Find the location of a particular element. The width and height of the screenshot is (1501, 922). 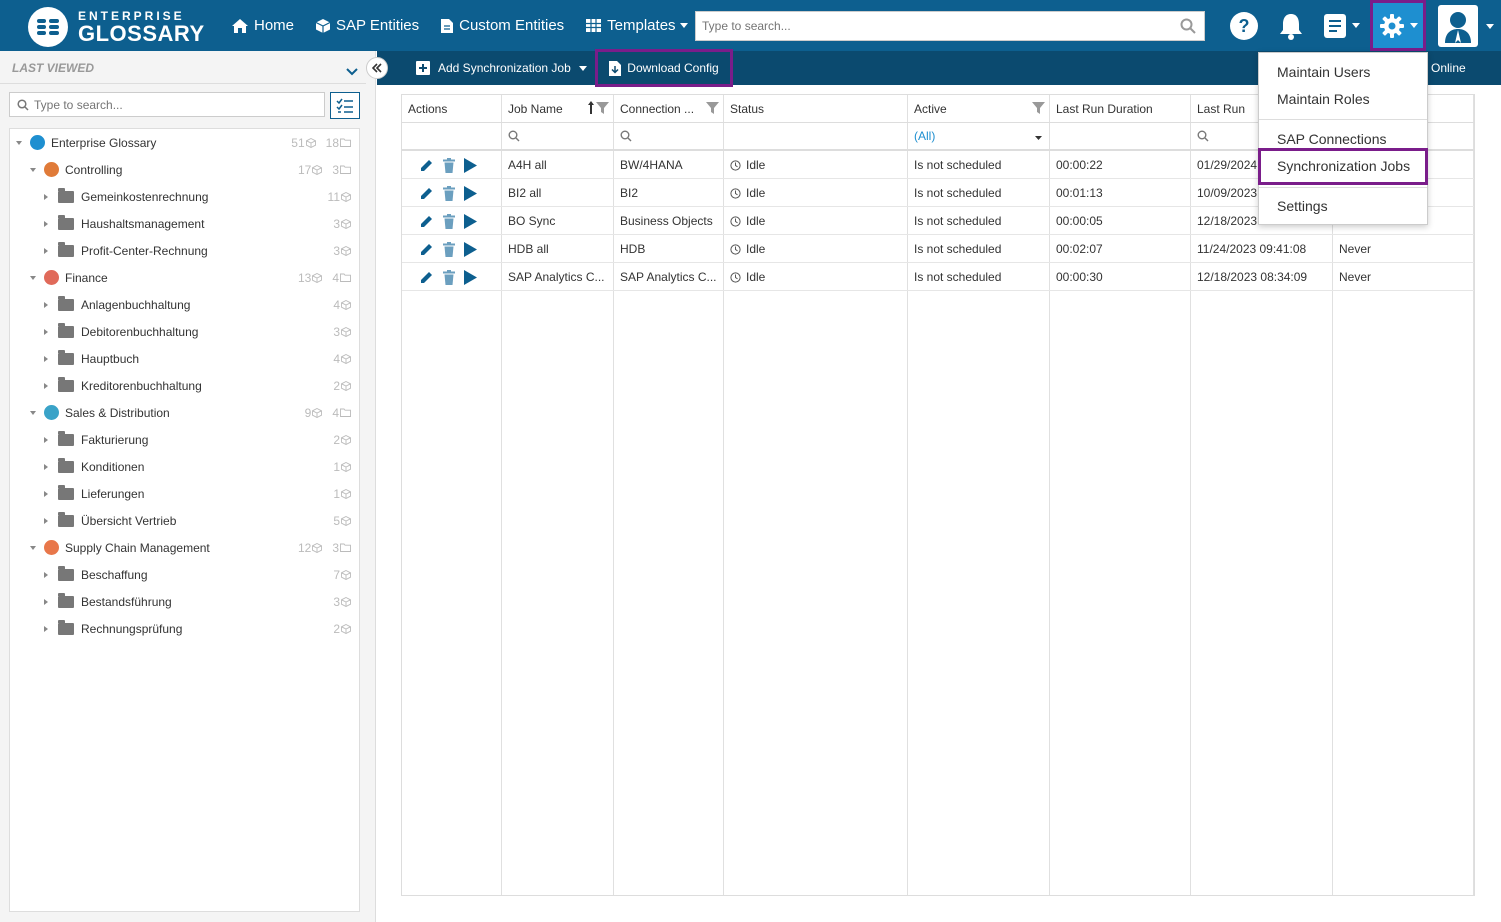

tree-folder-item: Lieferungen 1 is located at coordinates (184, 493).